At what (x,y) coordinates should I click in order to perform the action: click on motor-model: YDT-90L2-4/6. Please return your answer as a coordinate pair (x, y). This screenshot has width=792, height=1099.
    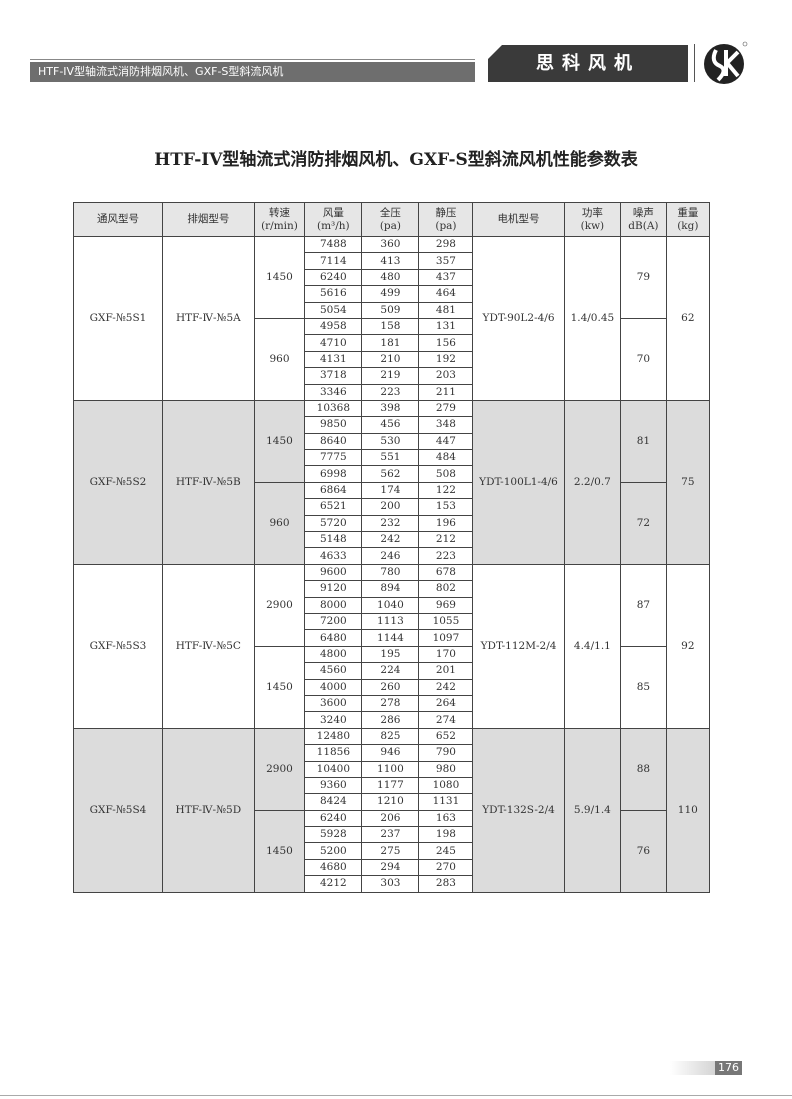
    Looking at the image, I should click on (518, 318).